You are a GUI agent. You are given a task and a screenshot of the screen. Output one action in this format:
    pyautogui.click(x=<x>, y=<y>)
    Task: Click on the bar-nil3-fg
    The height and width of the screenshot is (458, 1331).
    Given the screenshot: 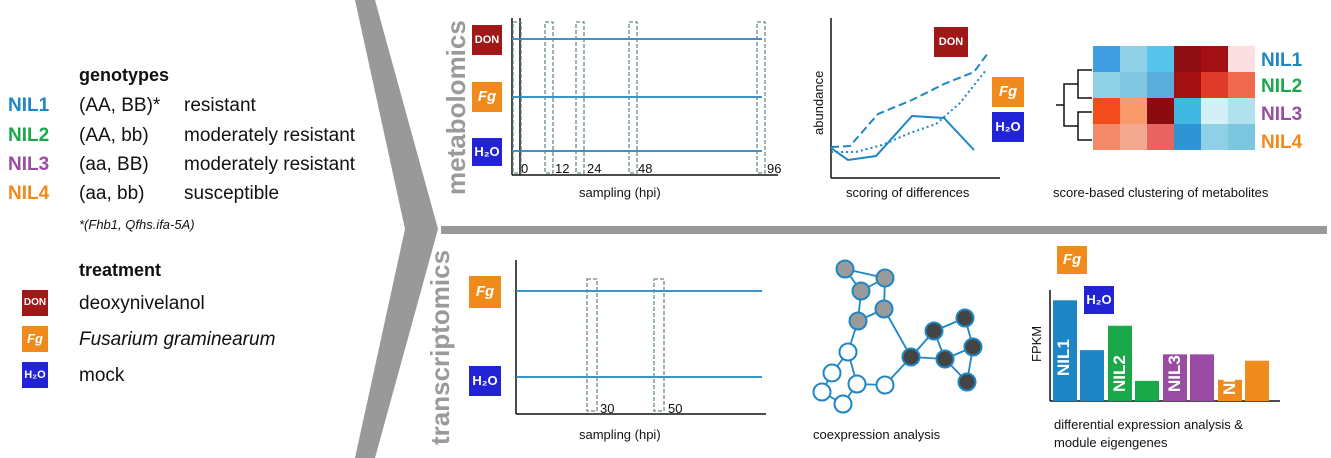 What is the action you would take?
    pyautogui.click(x=1175, y=377)
    